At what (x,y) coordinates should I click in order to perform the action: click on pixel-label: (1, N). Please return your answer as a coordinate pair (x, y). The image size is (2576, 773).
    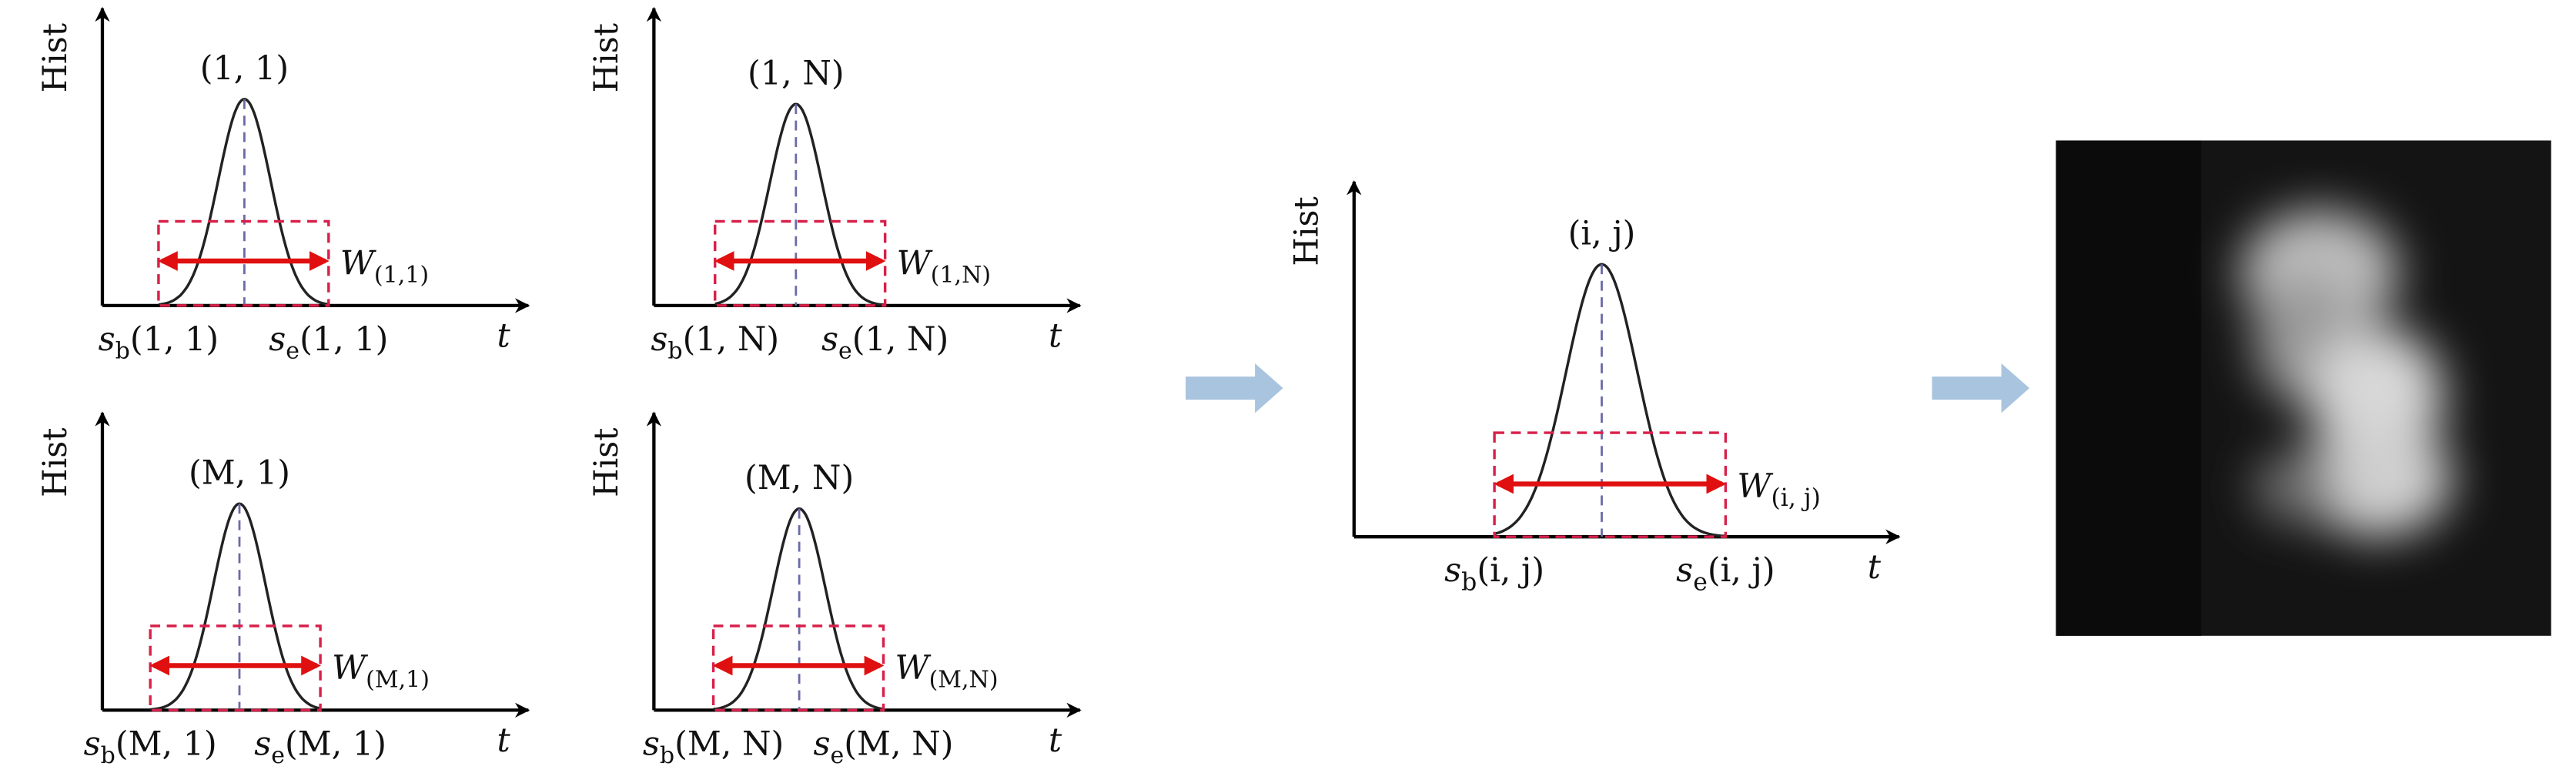
    Looking at the image, I should click on (797, 73).